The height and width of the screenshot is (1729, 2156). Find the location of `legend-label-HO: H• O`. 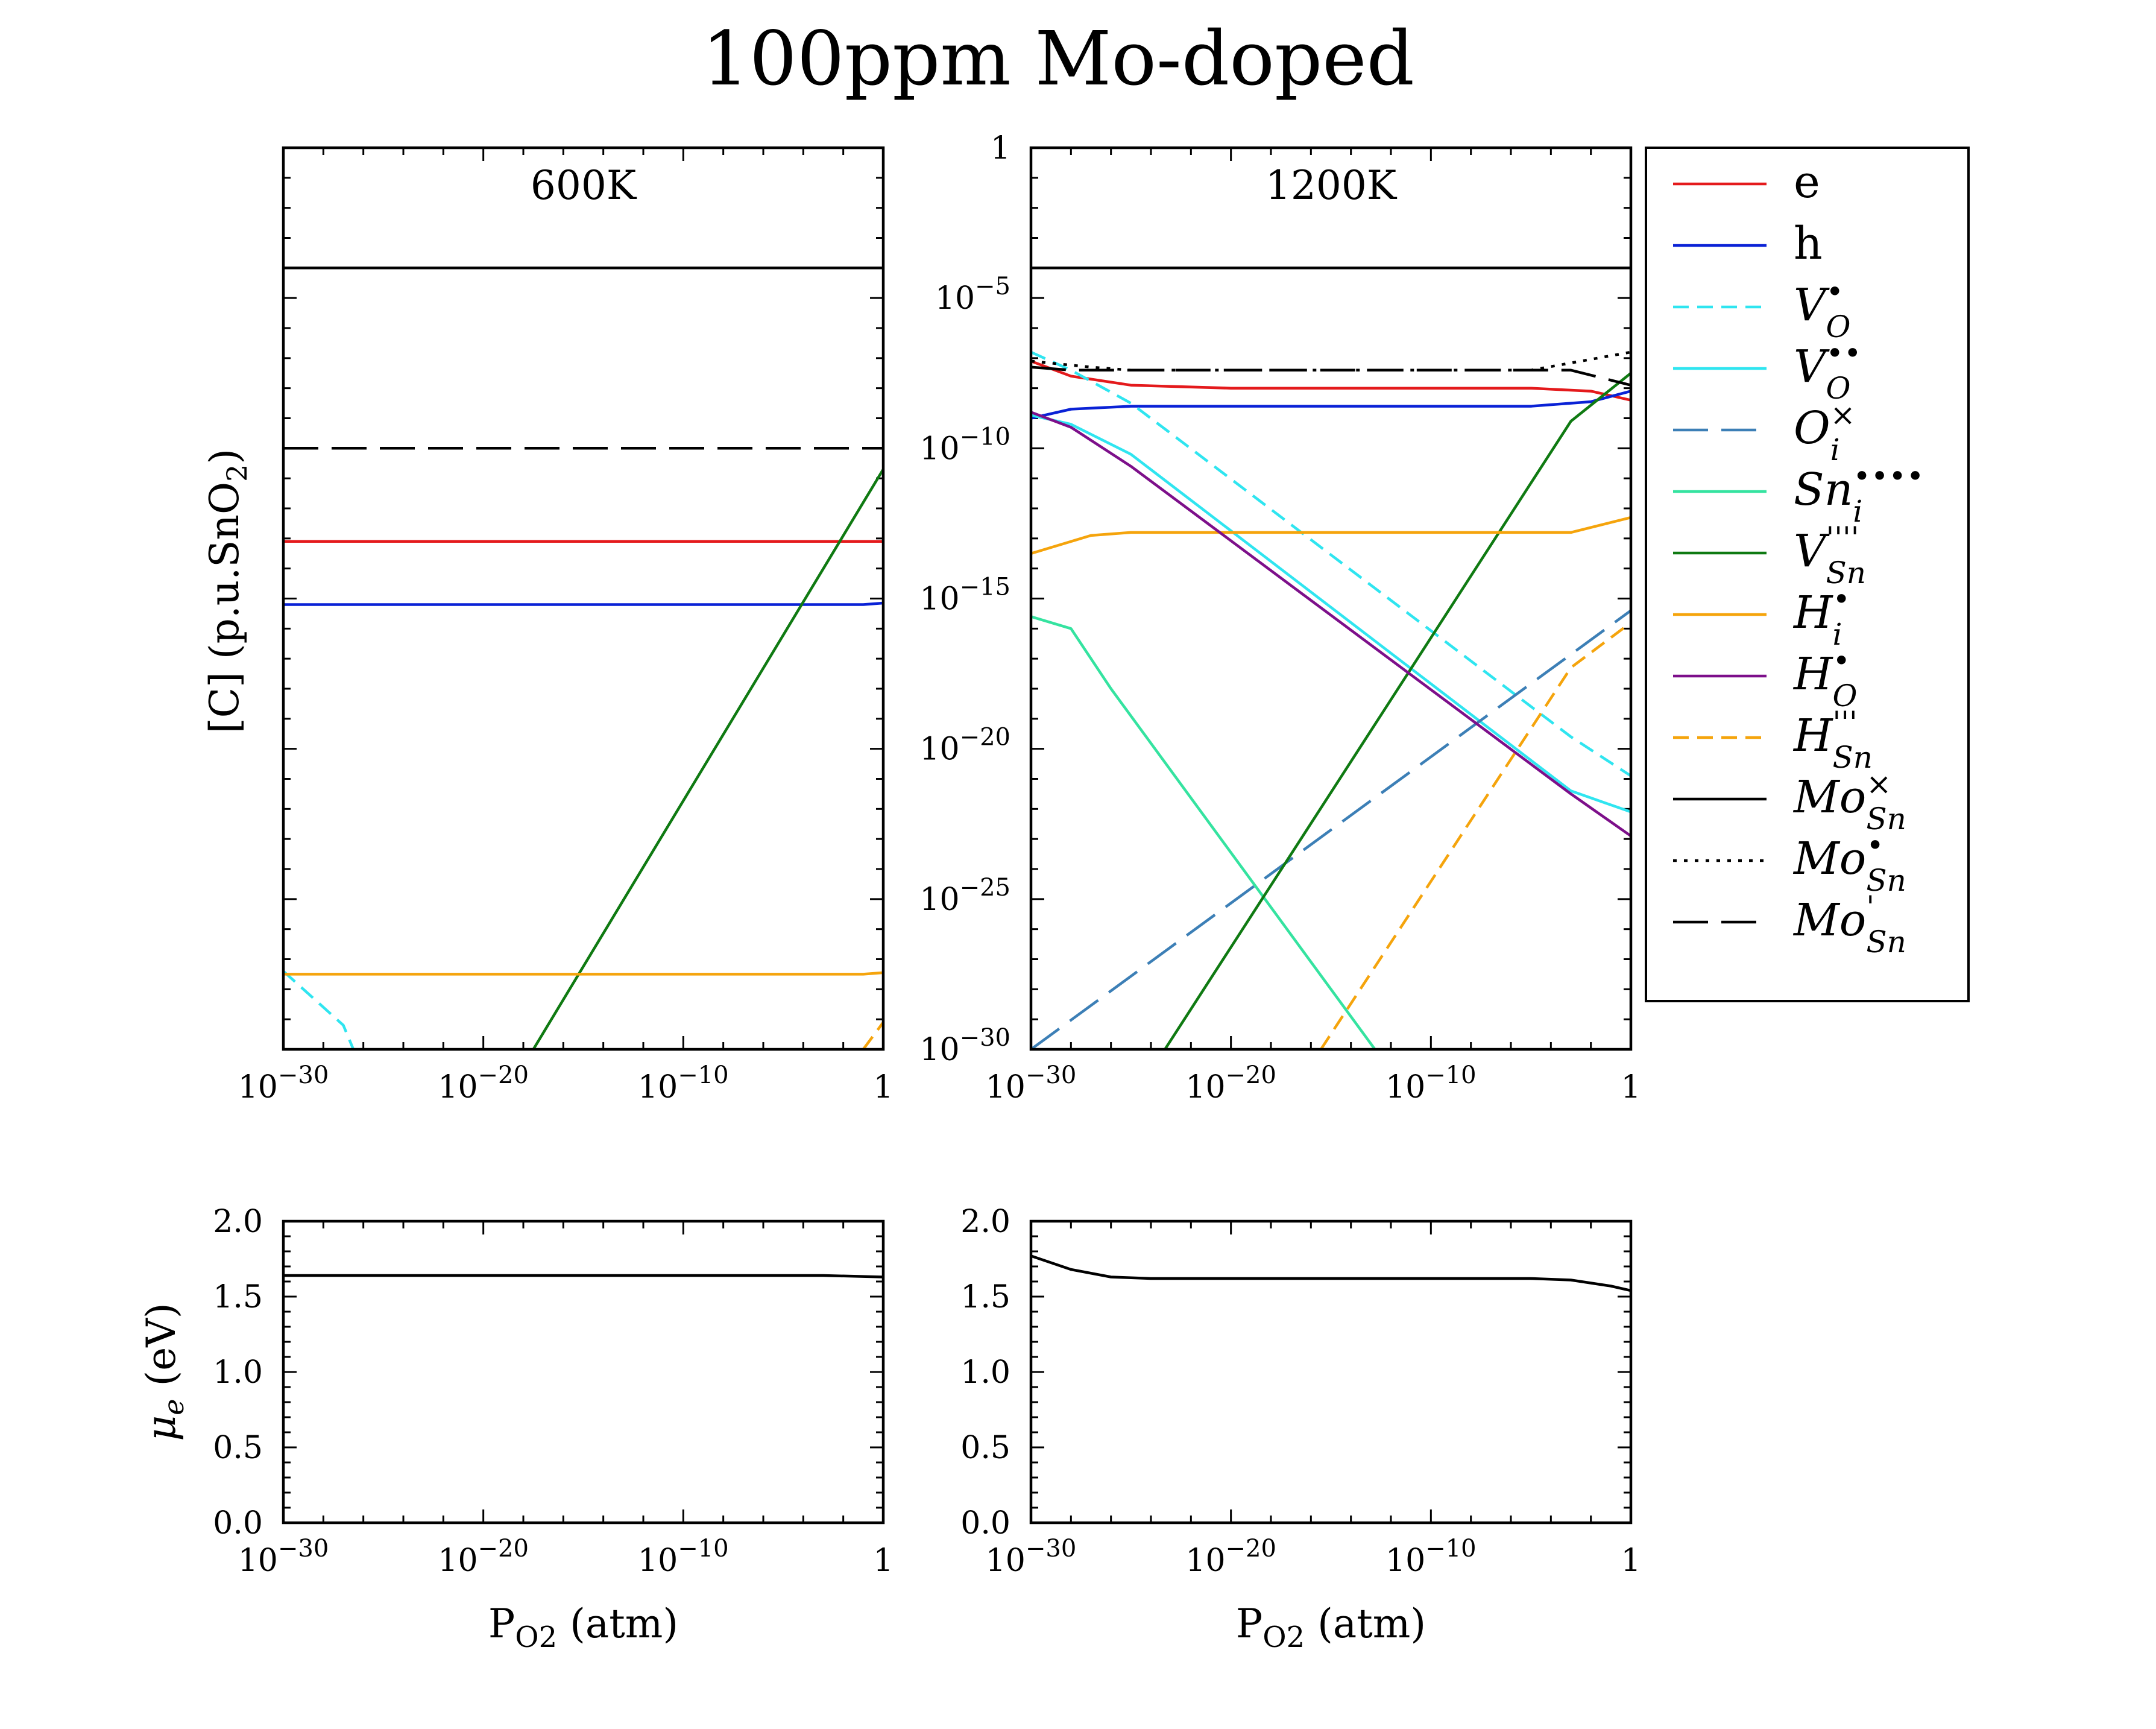

legend-label-HO: H• O is located at coordinates (1825, 678).